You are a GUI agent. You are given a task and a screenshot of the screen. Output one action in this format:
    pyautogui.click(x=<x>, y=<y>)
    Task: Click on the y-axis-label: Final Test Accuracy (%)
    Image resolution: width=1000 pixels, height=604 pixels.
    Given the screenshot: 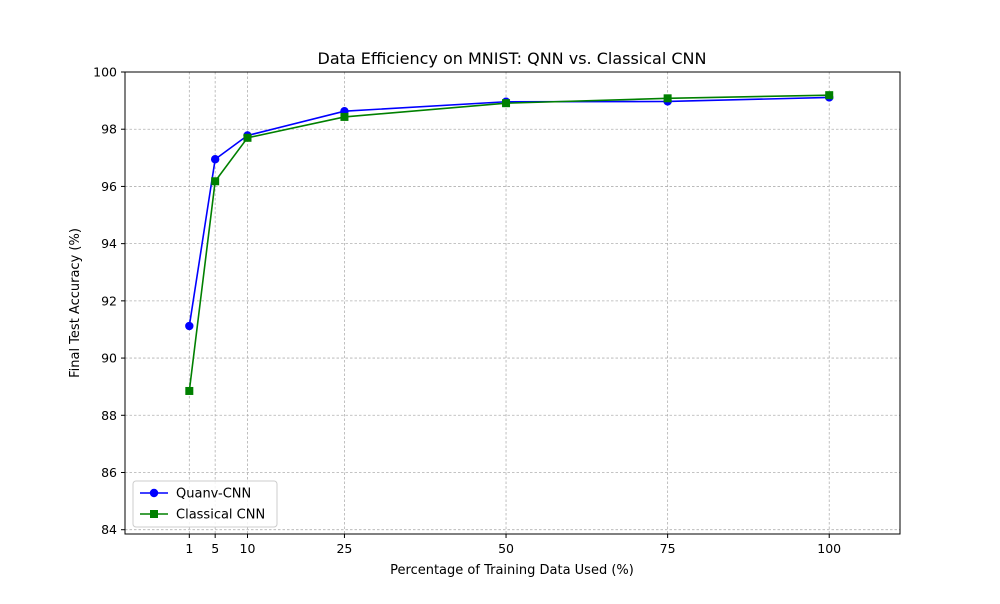 What is the action you would take?
    pyautogui.click(x=75, y=303)
    